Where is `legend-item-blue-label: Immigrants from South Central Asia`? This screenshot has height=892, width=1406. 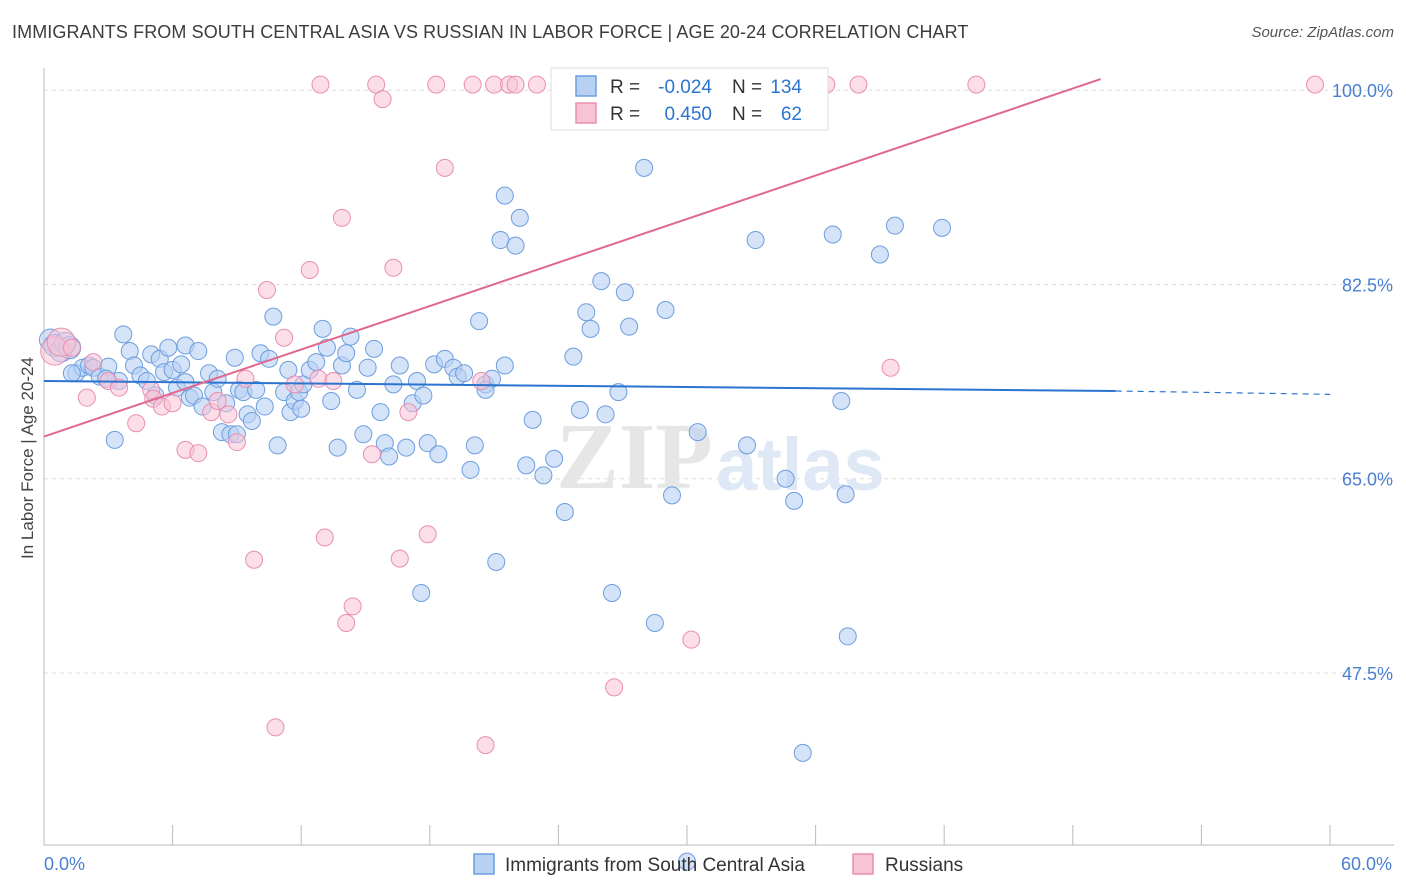 legend-item-blue-label: Immigrants from South Central Asia is located at coordinates (655, 865).